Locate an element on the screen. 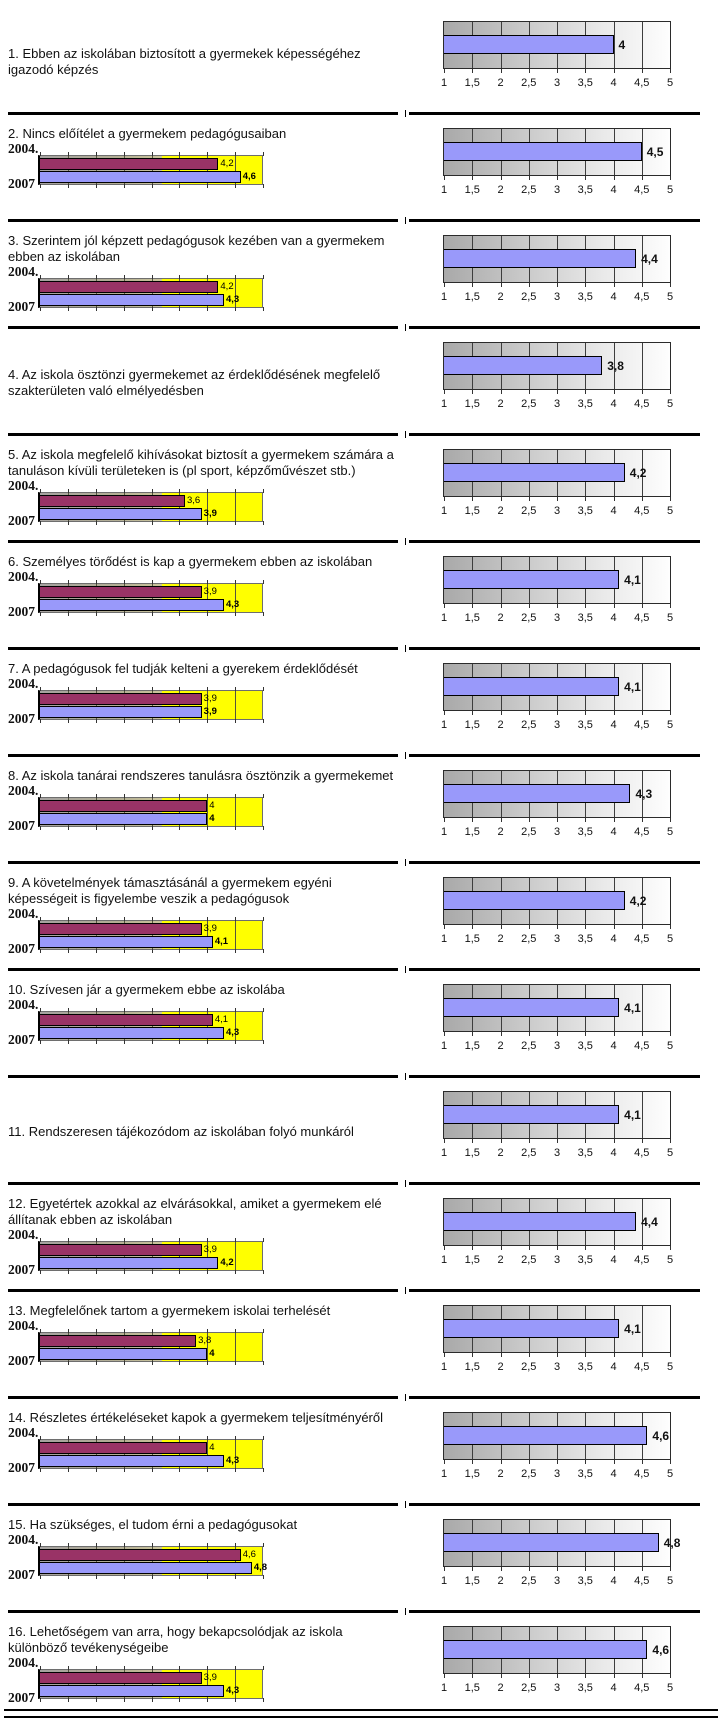  mini-comparison-chart: 2004. 2007 4,2 4,6 is located at coordinates (204, 166).